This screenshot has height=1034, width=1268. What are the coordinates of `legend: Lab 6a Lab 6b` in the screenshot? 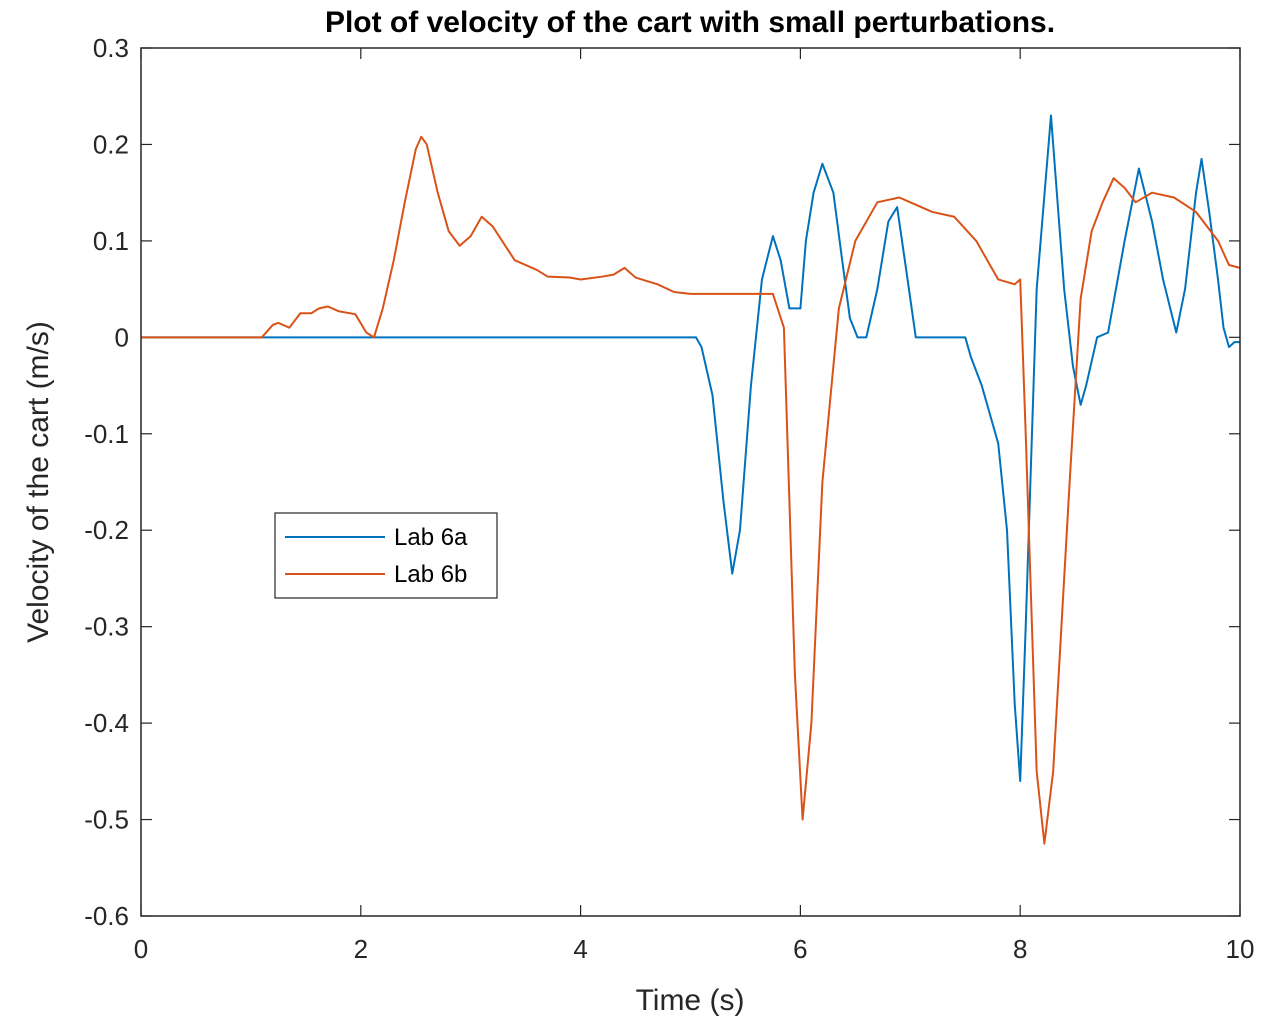 It's located at (386, 555).